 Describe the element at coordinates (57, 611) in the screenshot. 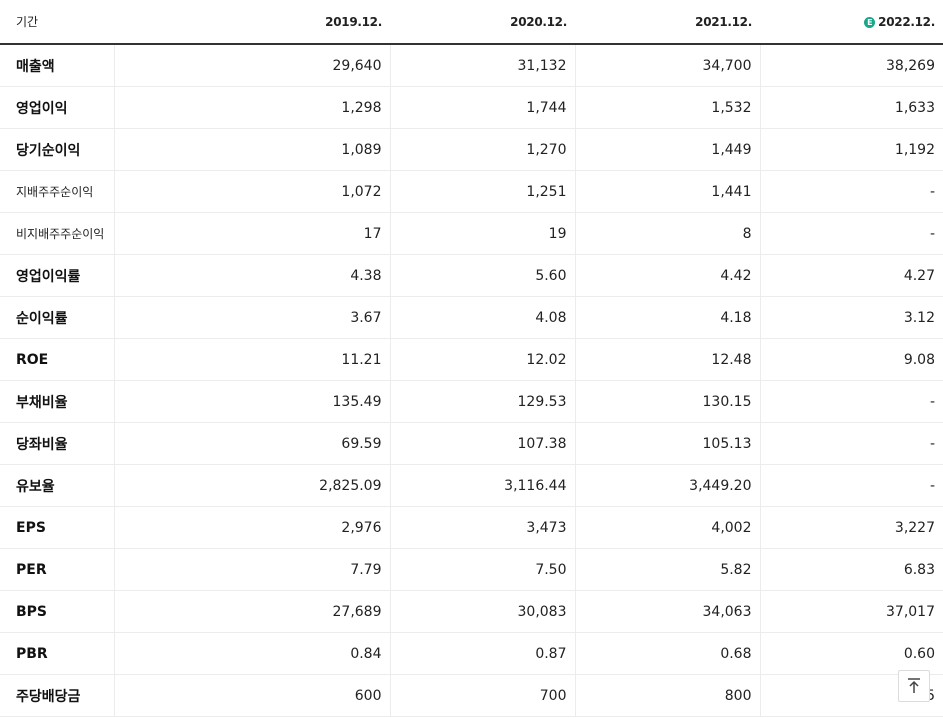

I see `row-label: BPS` at that location.